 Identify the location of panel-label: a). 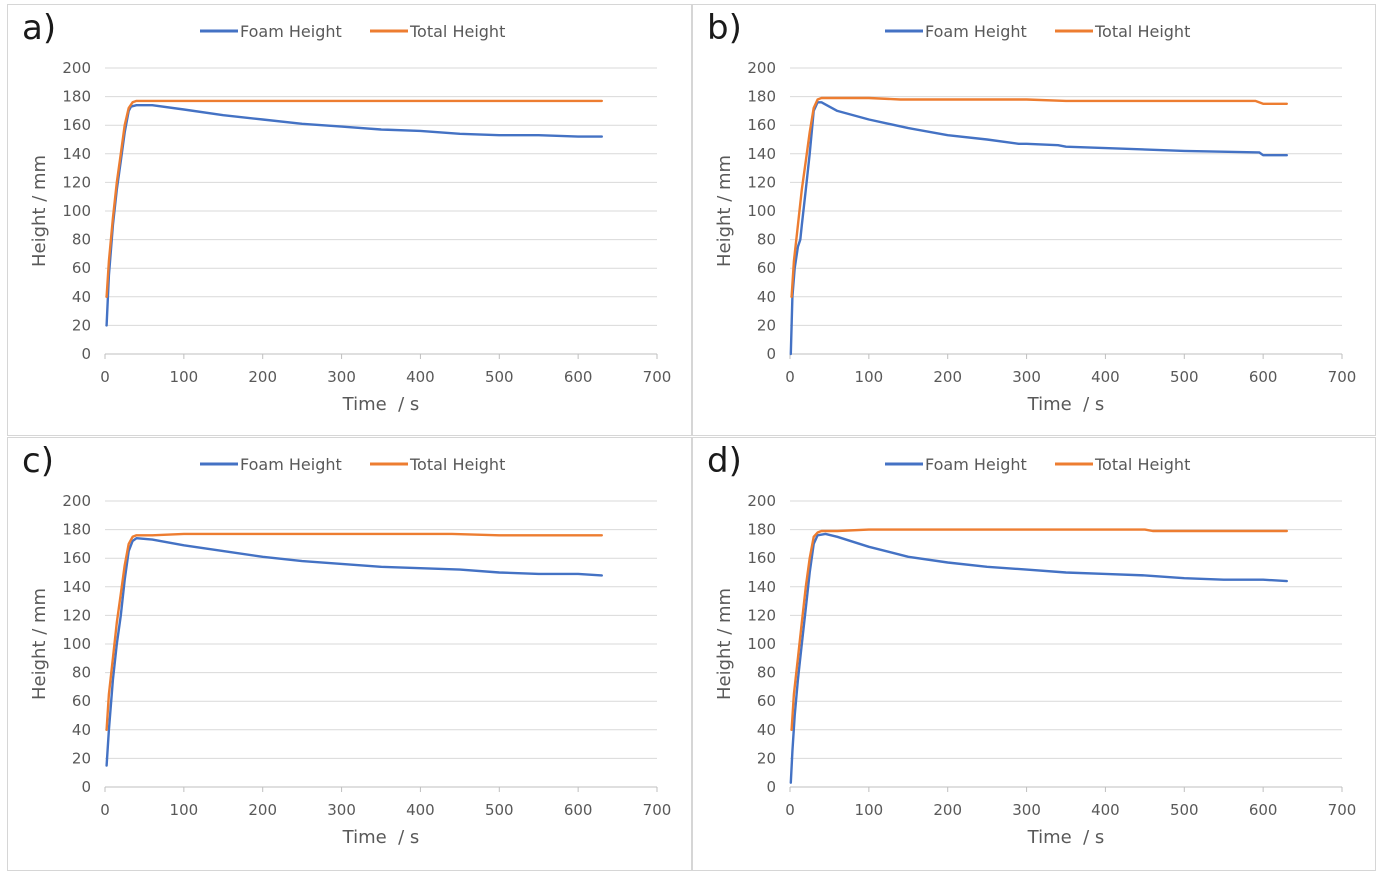
(39, 28).